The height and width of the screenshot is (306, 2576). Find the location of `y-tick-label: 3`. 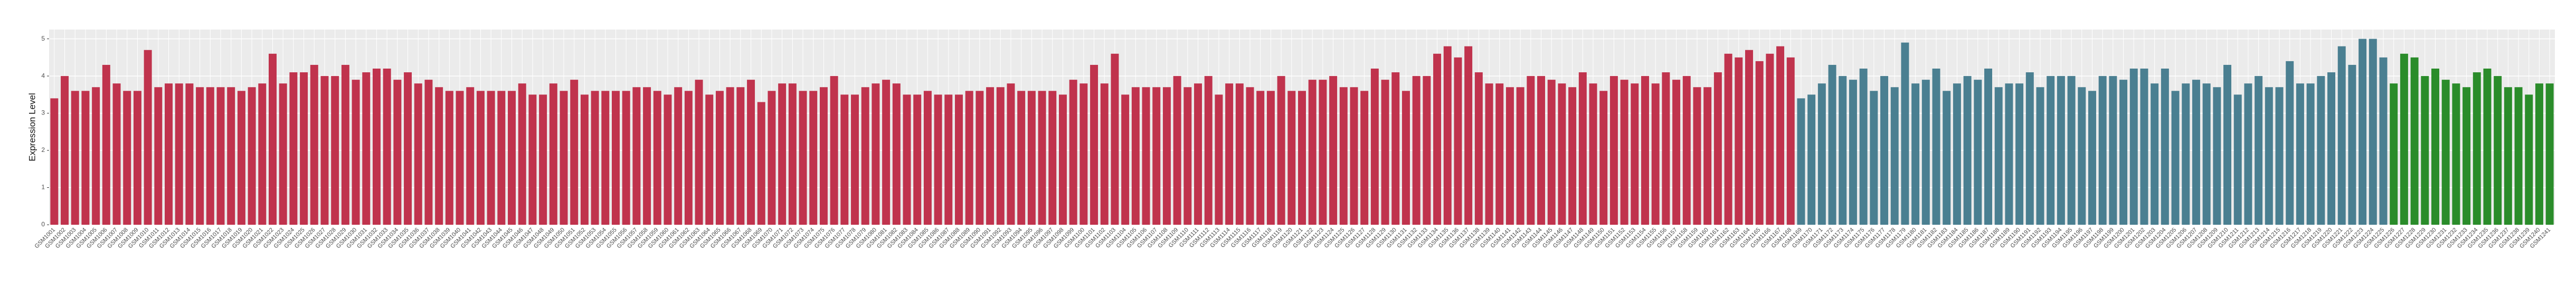

y-tick-label: 3 is located at coordinates (43, 113).